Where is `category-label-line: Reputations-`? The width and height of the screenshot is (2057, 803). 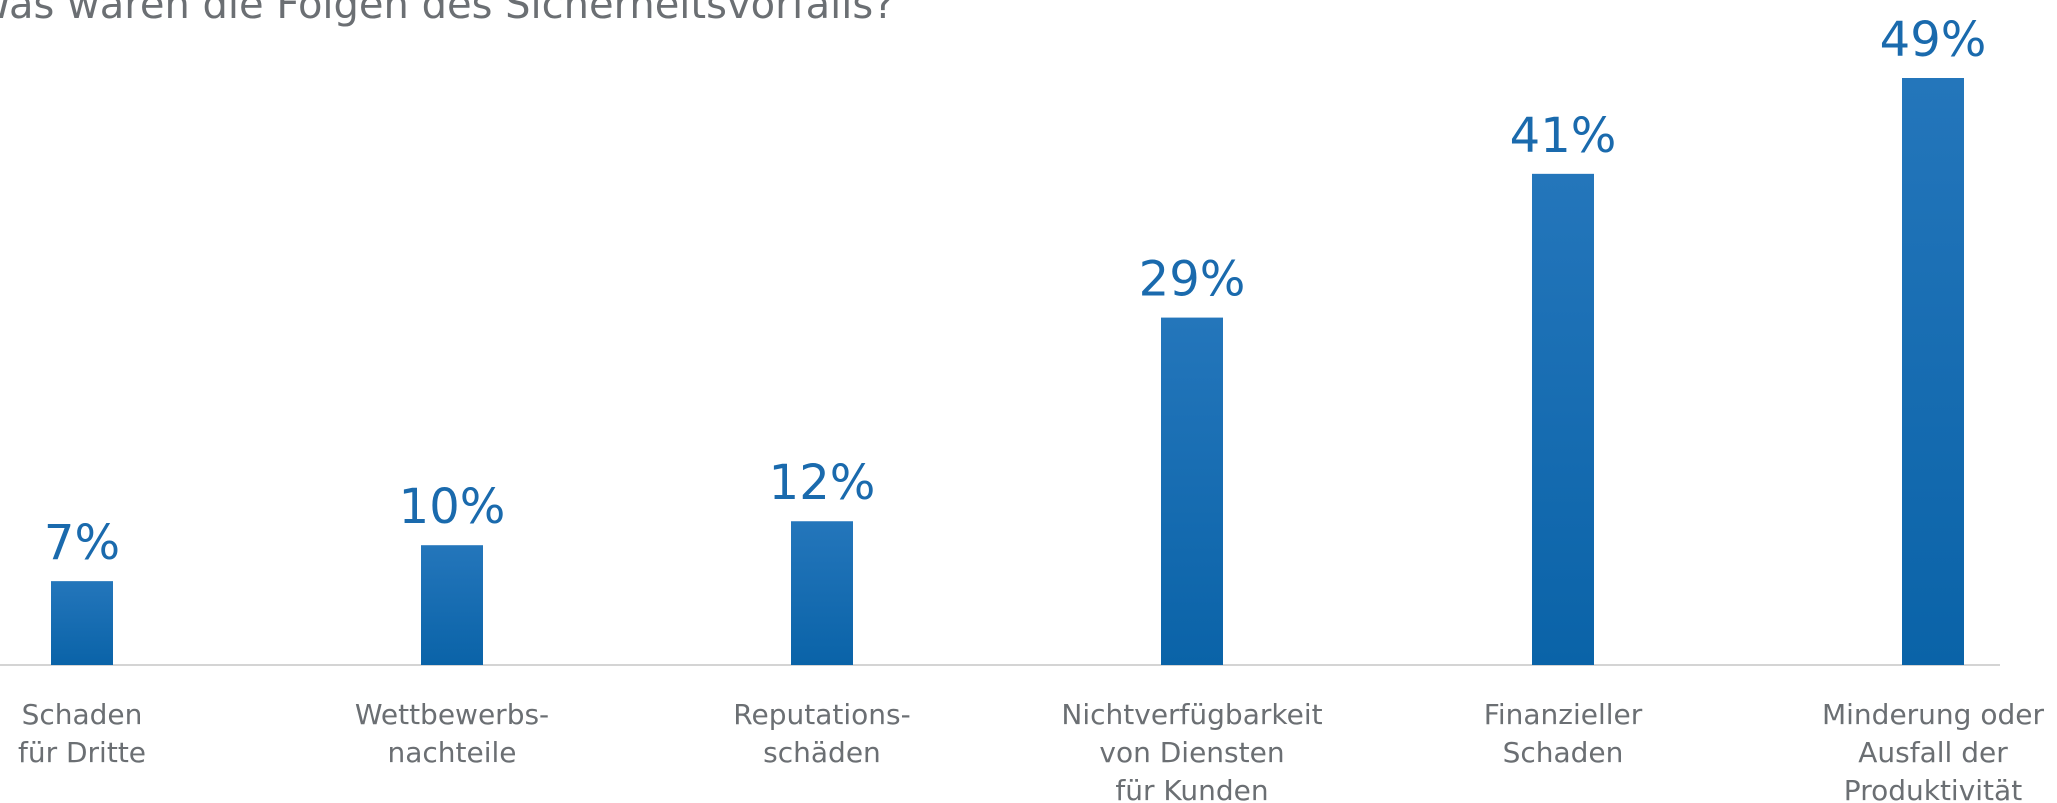
category-label-line: Reputations- is located at coordinates (821, 714).